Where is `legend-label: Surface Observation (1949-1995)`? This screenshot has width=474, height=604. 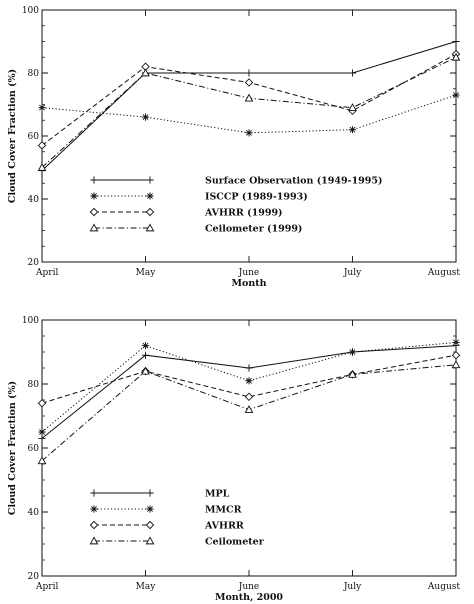 legend-label: Surface Observation (1949-1995) is located at coordinates (294, 181).